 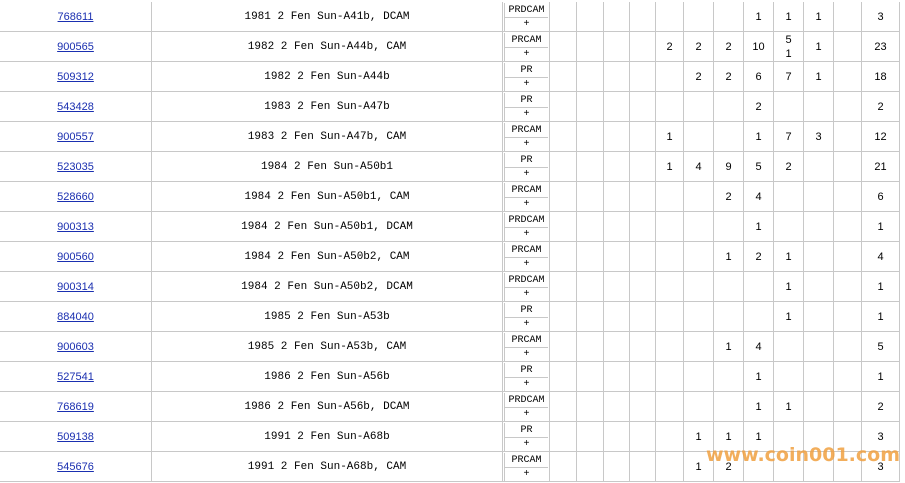 I want to click on total: 4, so click(x=880, y=256).